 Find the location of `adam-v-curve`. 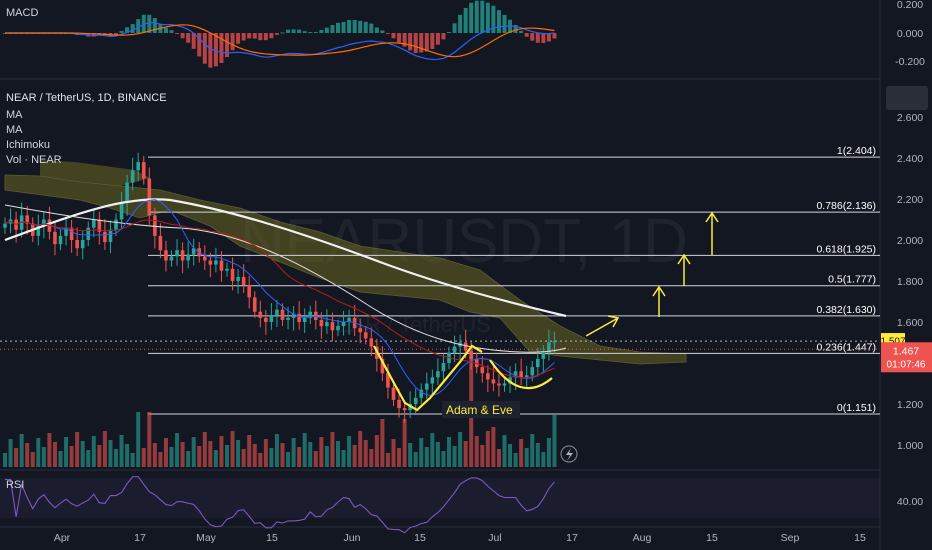

adam-v-curve is located at coordinates (428, 378).